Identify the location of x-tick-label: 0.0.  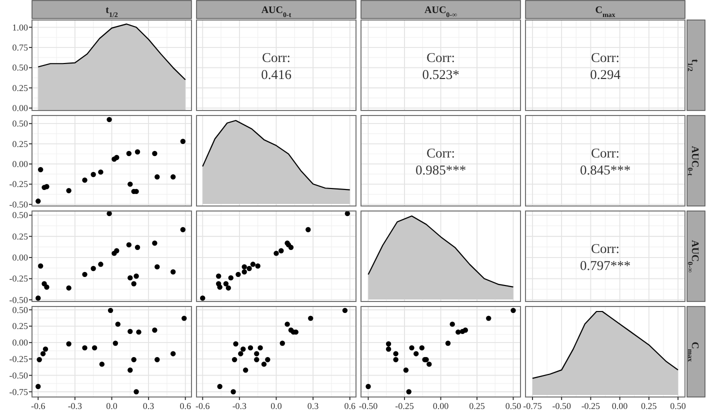
(112, 406).